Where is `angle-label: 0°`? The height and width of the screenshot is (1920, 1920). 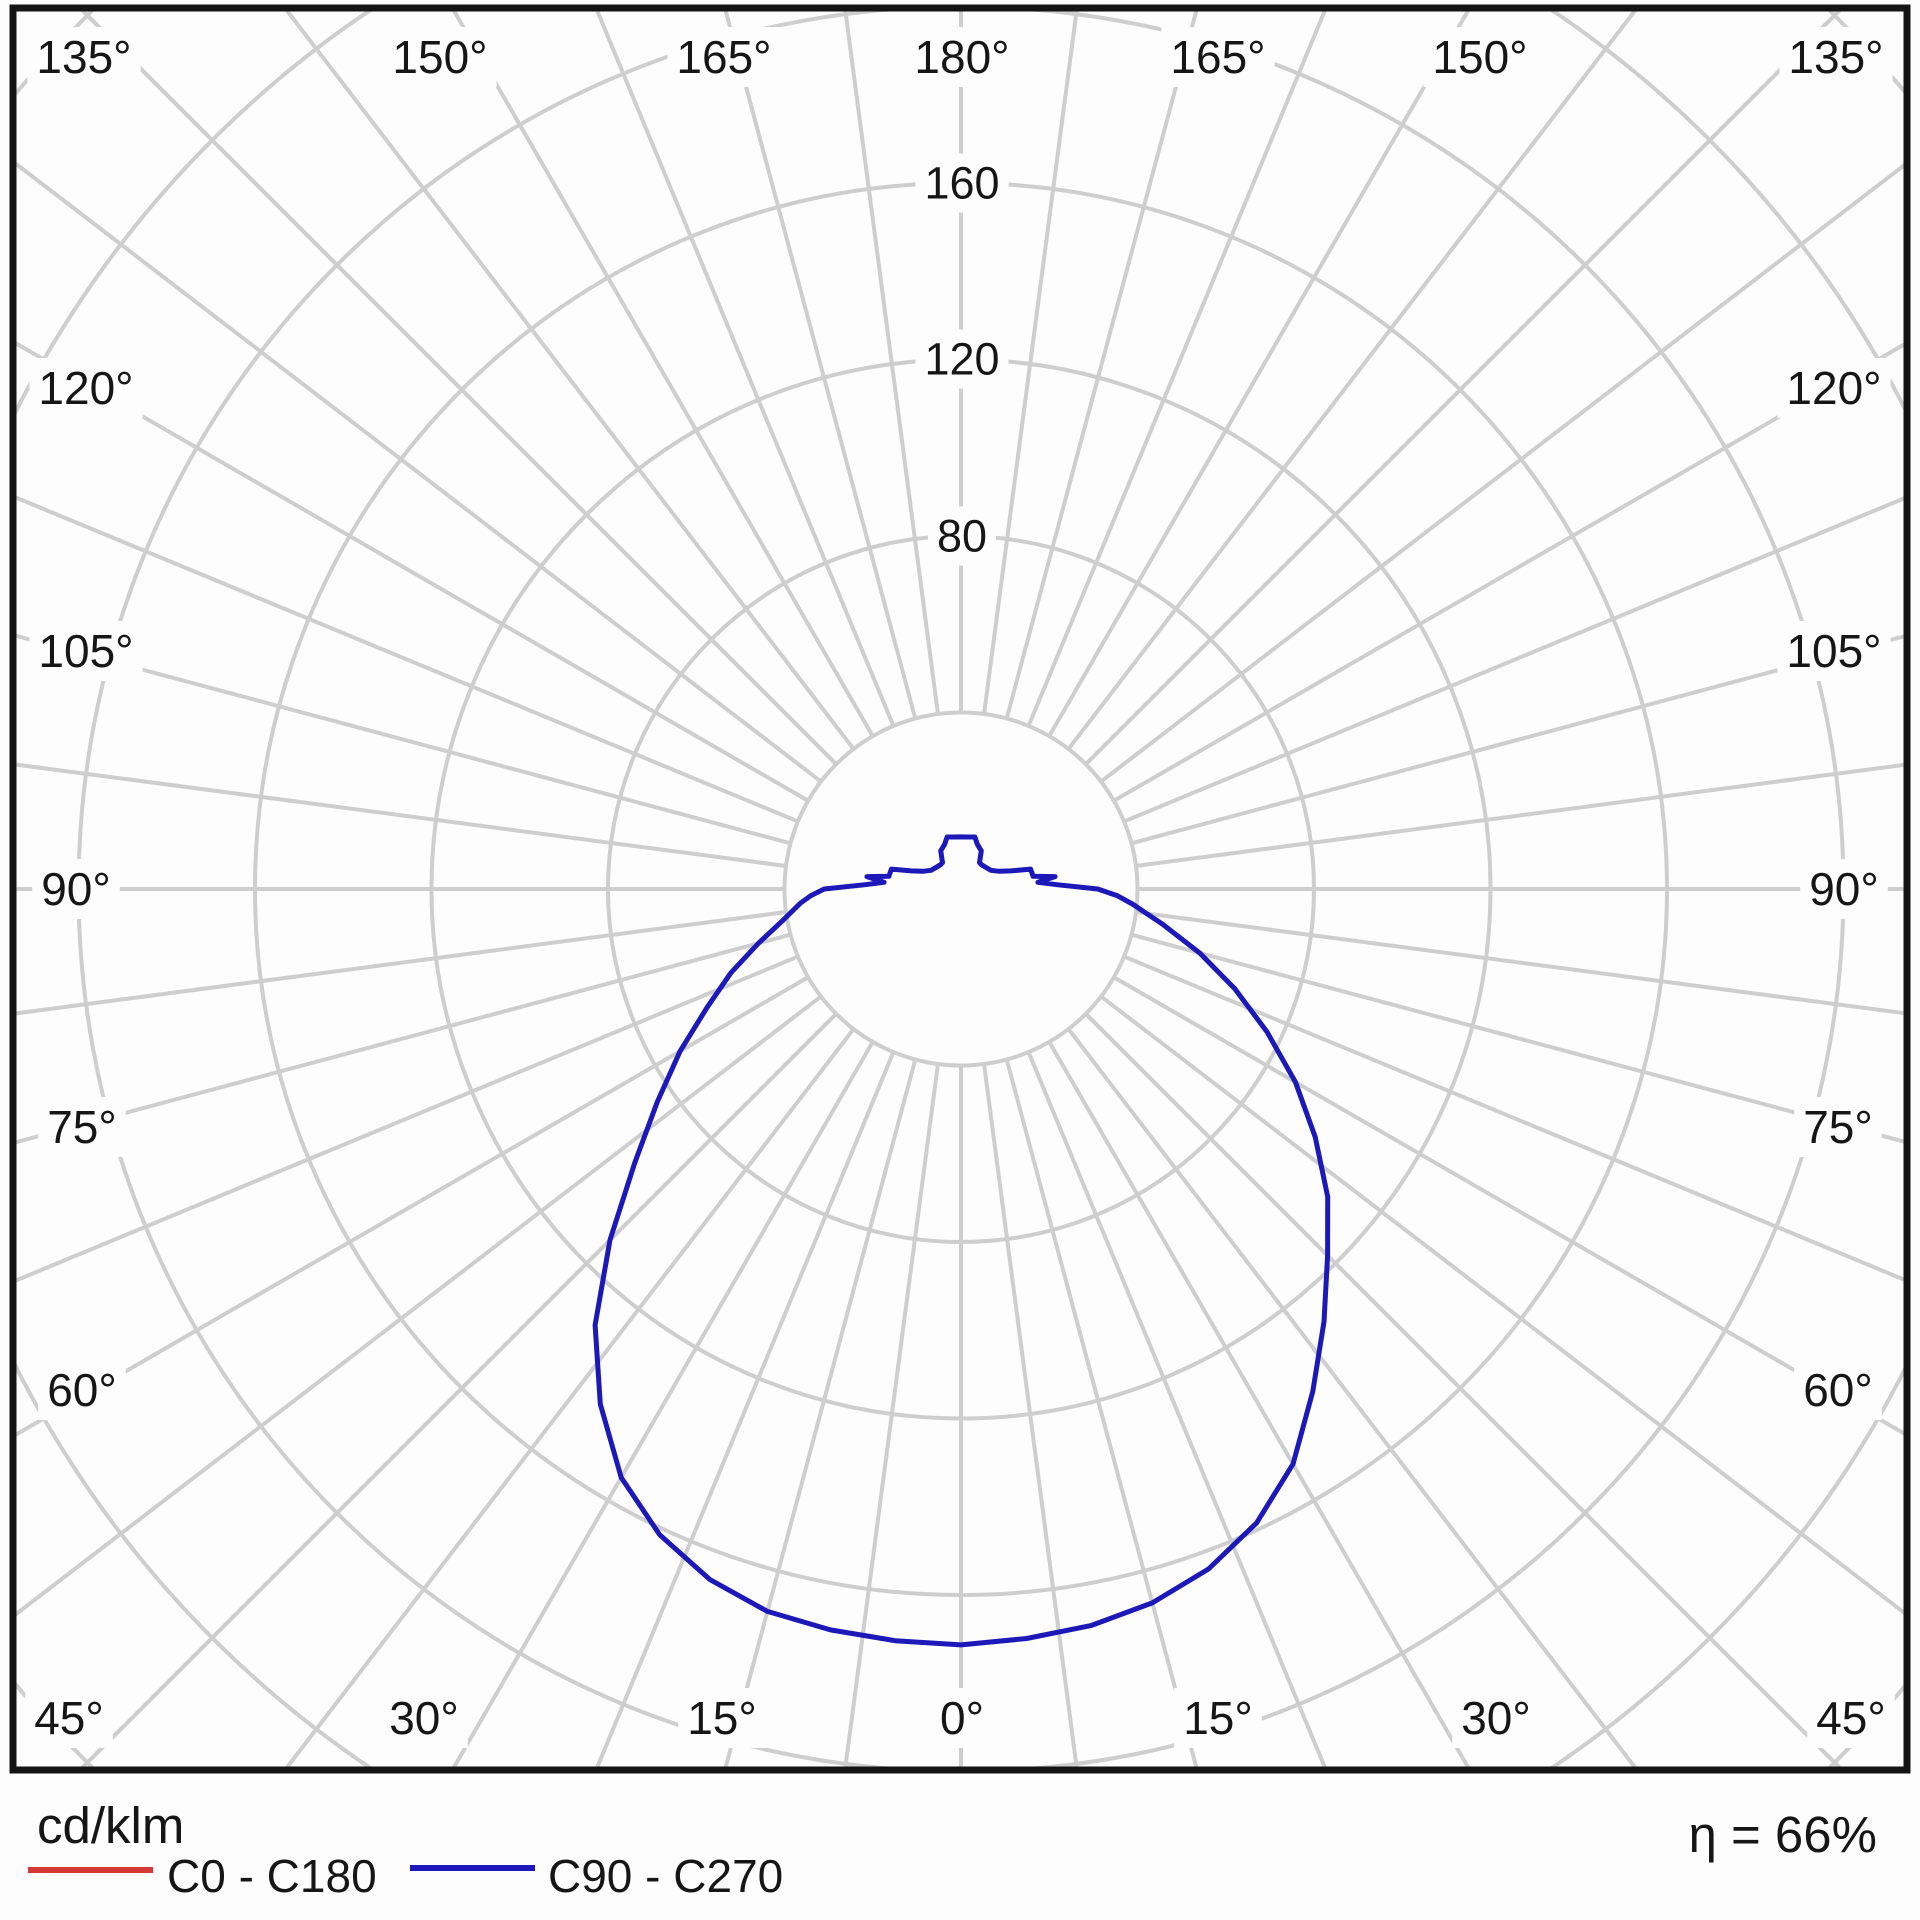
angle-label: 0° is located at coordinates (962, 1718).